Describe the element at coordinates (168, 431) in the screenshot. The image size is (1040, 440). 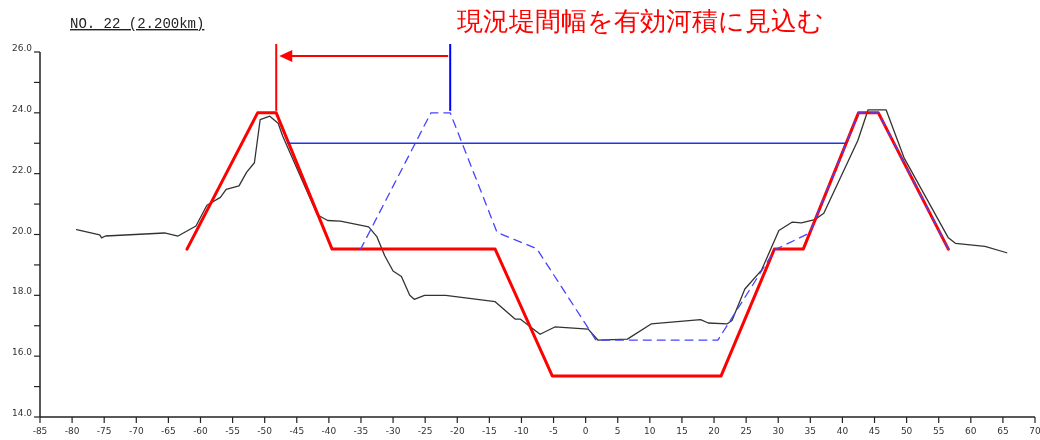
I see `x-tick-label: -65` at that location.